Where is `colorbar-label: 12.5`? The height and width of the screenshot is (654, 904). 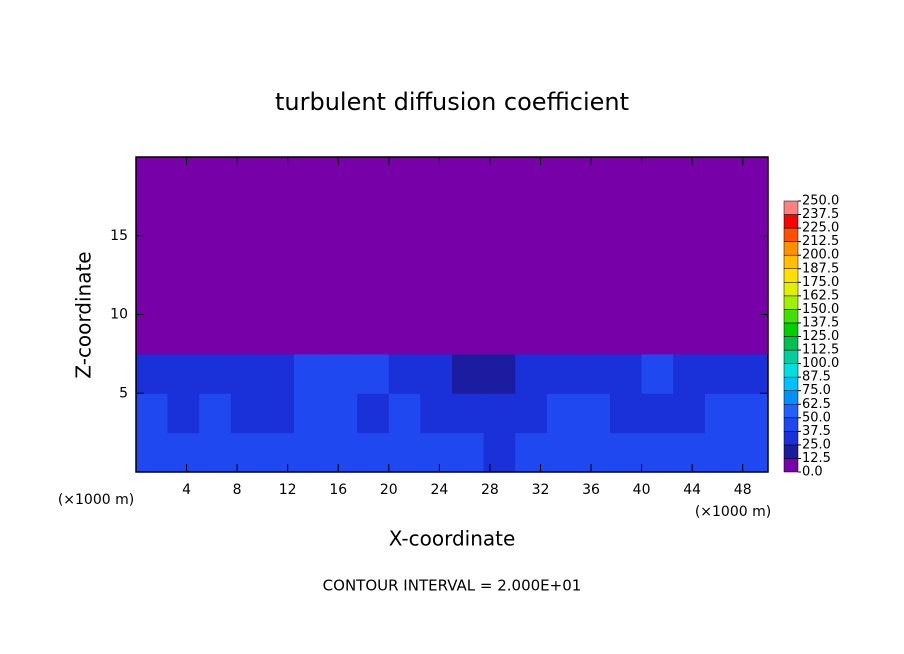
colorbar-label: 12.5 is located at coordinates (816, 458).